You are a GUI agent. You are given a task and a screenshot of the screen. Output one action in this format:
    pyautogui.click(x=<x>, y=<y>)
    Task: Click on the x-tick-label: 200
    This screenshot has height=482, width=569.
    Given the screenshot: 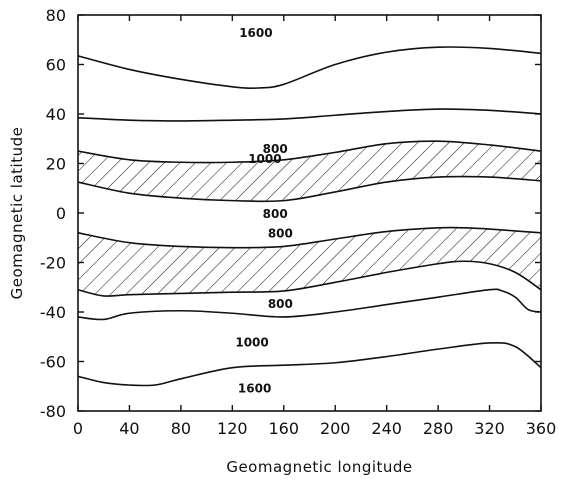 What is the action you would take?
    pyautogui.click(x=335, y=428)
    